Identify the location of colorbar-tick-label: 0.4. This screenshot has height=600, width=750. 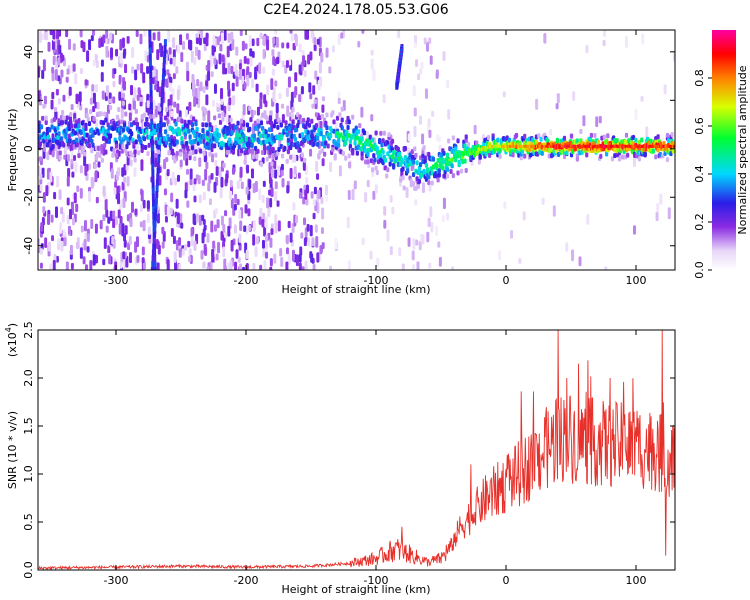
(699, 174).